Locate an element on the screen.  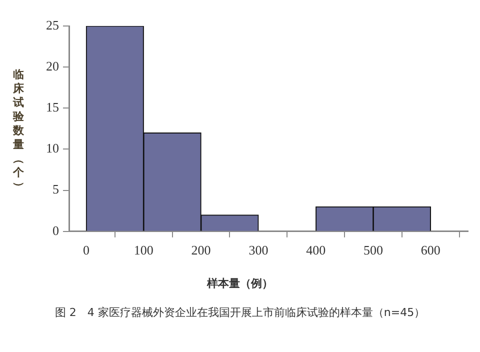
x-tick-label: 600 is located at coordinates (430, 250).